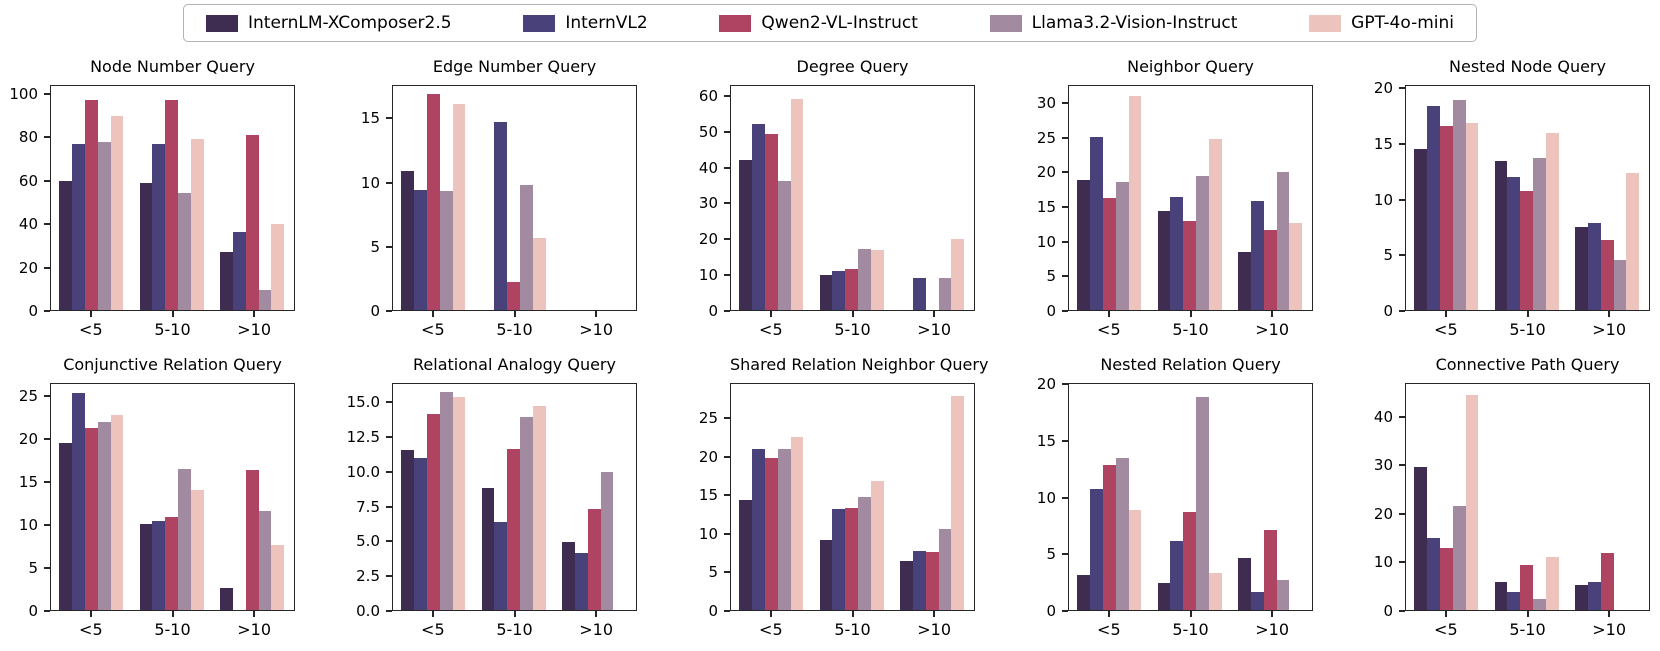 The width and height of the screenshot is (1660, 651). Describe the element at coordinates (832, 203) in the screenshot. I see `subplot-degree-query: Degree Query 0 10 20 30 40 50 60 <5 5-10 >10` at that location.